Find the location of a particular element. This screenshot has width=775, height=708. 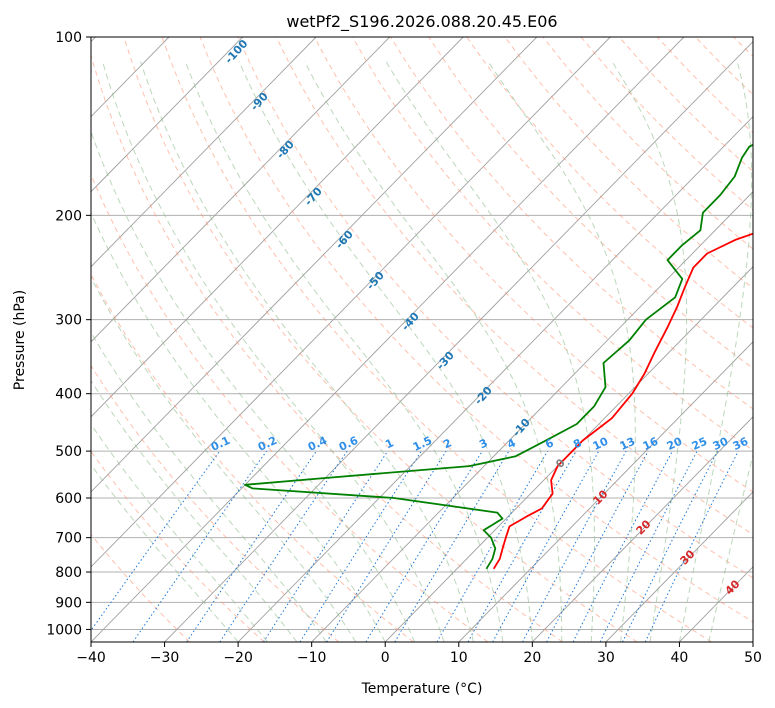

y-axis-label: Pressure (hPa) is located at coordinates (20, 340).